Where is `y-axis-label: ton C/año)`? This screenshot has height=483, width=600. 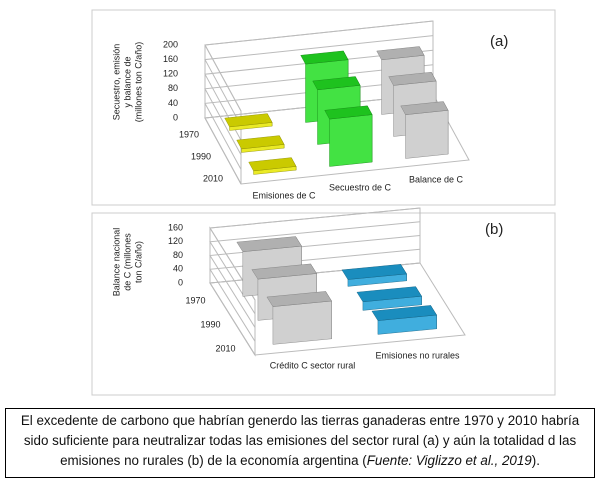 y-axis-label: ton C/año) is located at coordinates (138, 262).